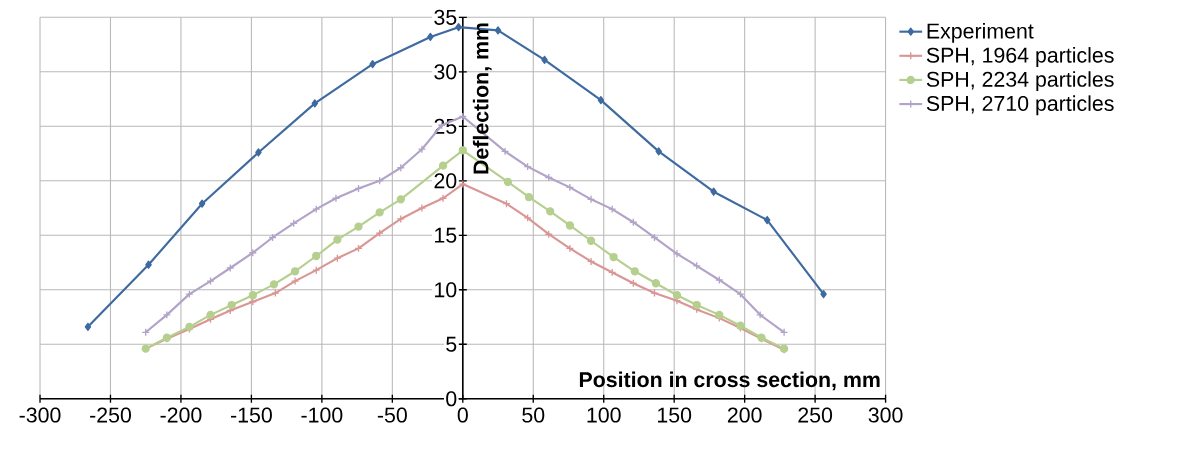 The height and width of the screenshot is (449, 1199). What do you see at coordinates (181, 415) in the screenshot?
I see `x-tick-label: -200` at bounding box center [181, 415].